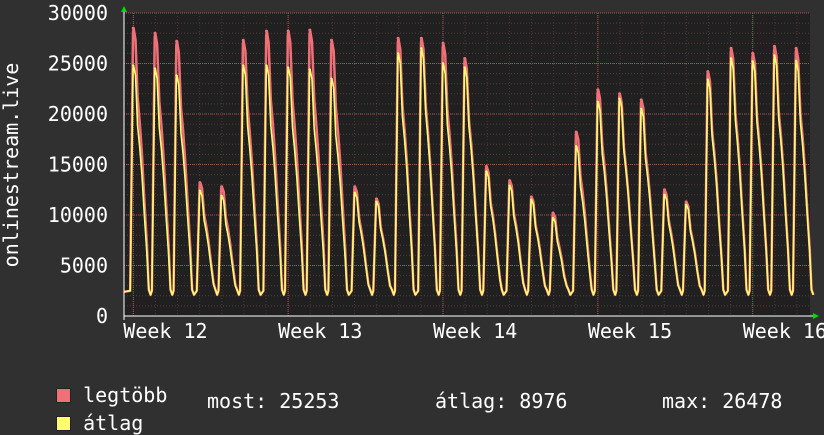  I want to click on legend-avg-label: átlag, so click(113, 423).